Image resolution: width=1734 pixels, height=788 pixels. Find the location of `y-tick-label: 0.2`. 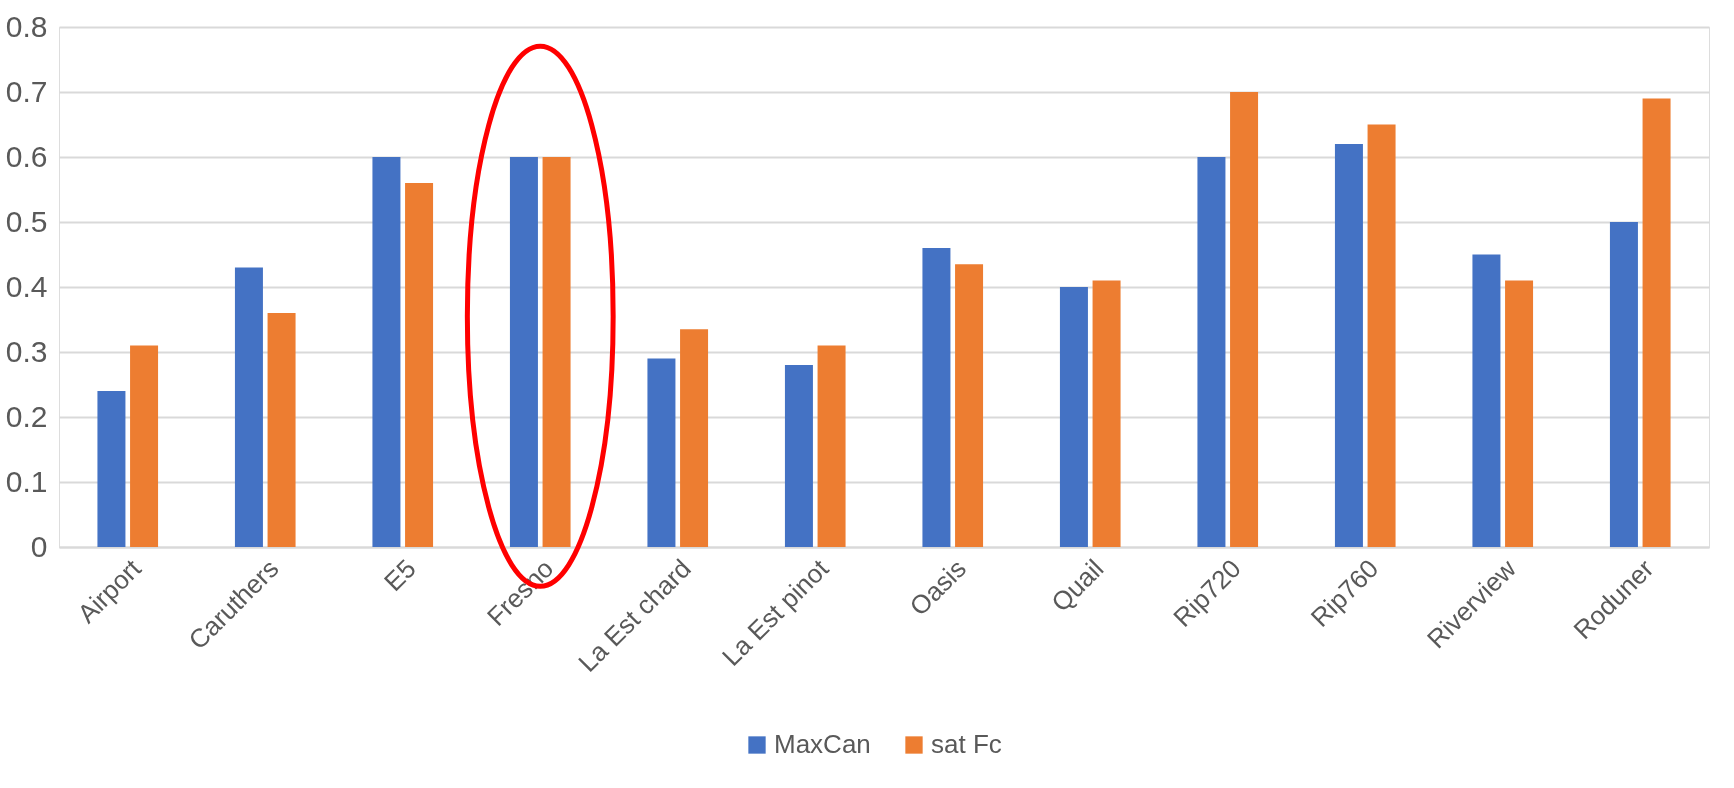

y-tick-label: 0.2 is located at coordinates (26, 416).